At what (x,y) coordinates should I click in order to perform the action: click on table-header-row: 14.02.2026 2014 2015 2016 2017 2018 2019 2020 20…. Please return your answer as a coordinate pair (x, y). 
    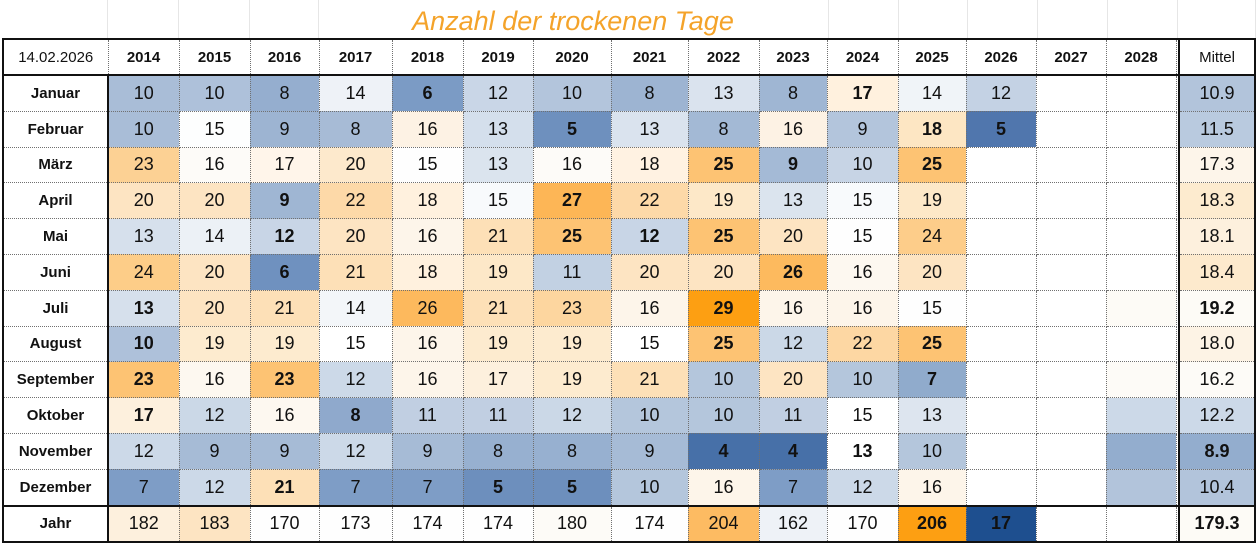
    Looking at the image, I should click on (629, 57).